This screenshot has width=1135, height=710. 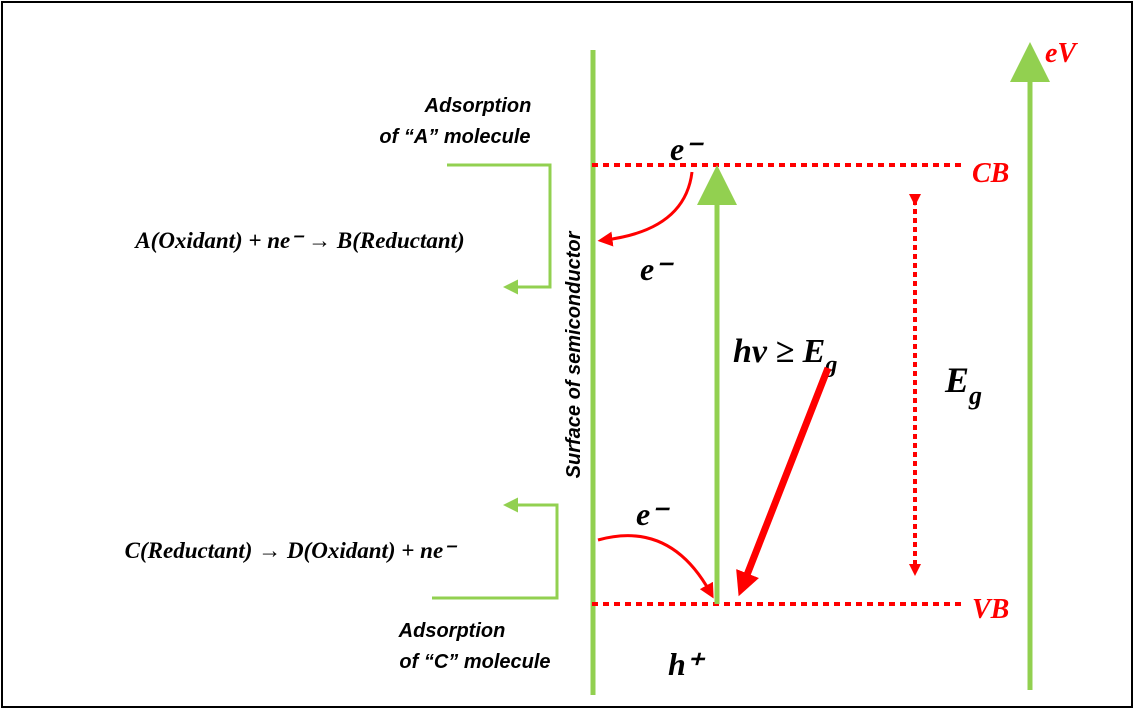 What do you see at coordinates (574, 354) in the screenshot?
I see `surface-label: Surface of semiconductor` at bounding box center [574, 354].